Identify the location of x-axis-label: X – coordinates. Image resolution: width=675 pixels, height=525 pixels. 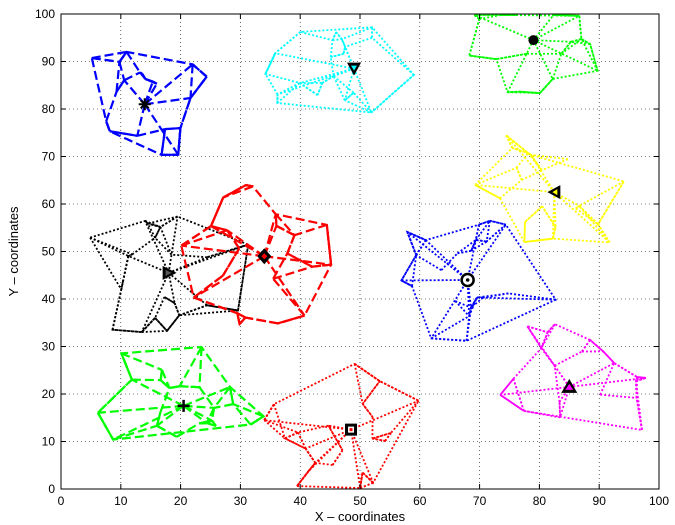
(360, 516).